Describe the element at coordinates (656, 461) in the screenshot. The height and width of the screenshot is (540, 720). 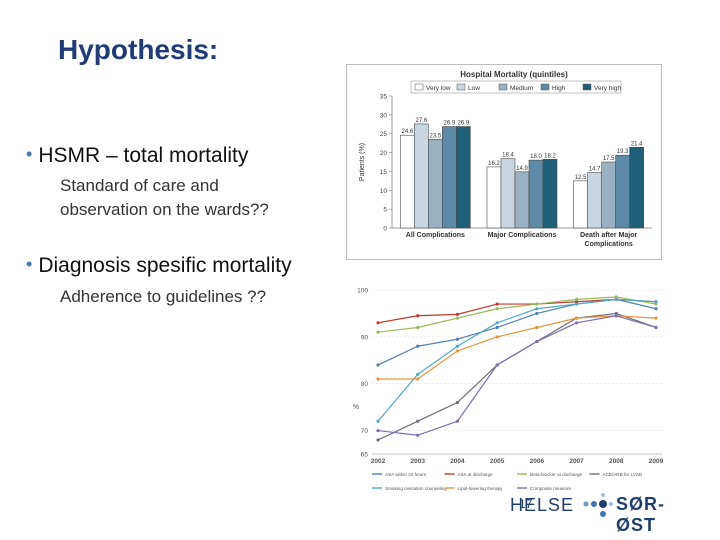
I see `line-x-tick-label: 2009` at that location.